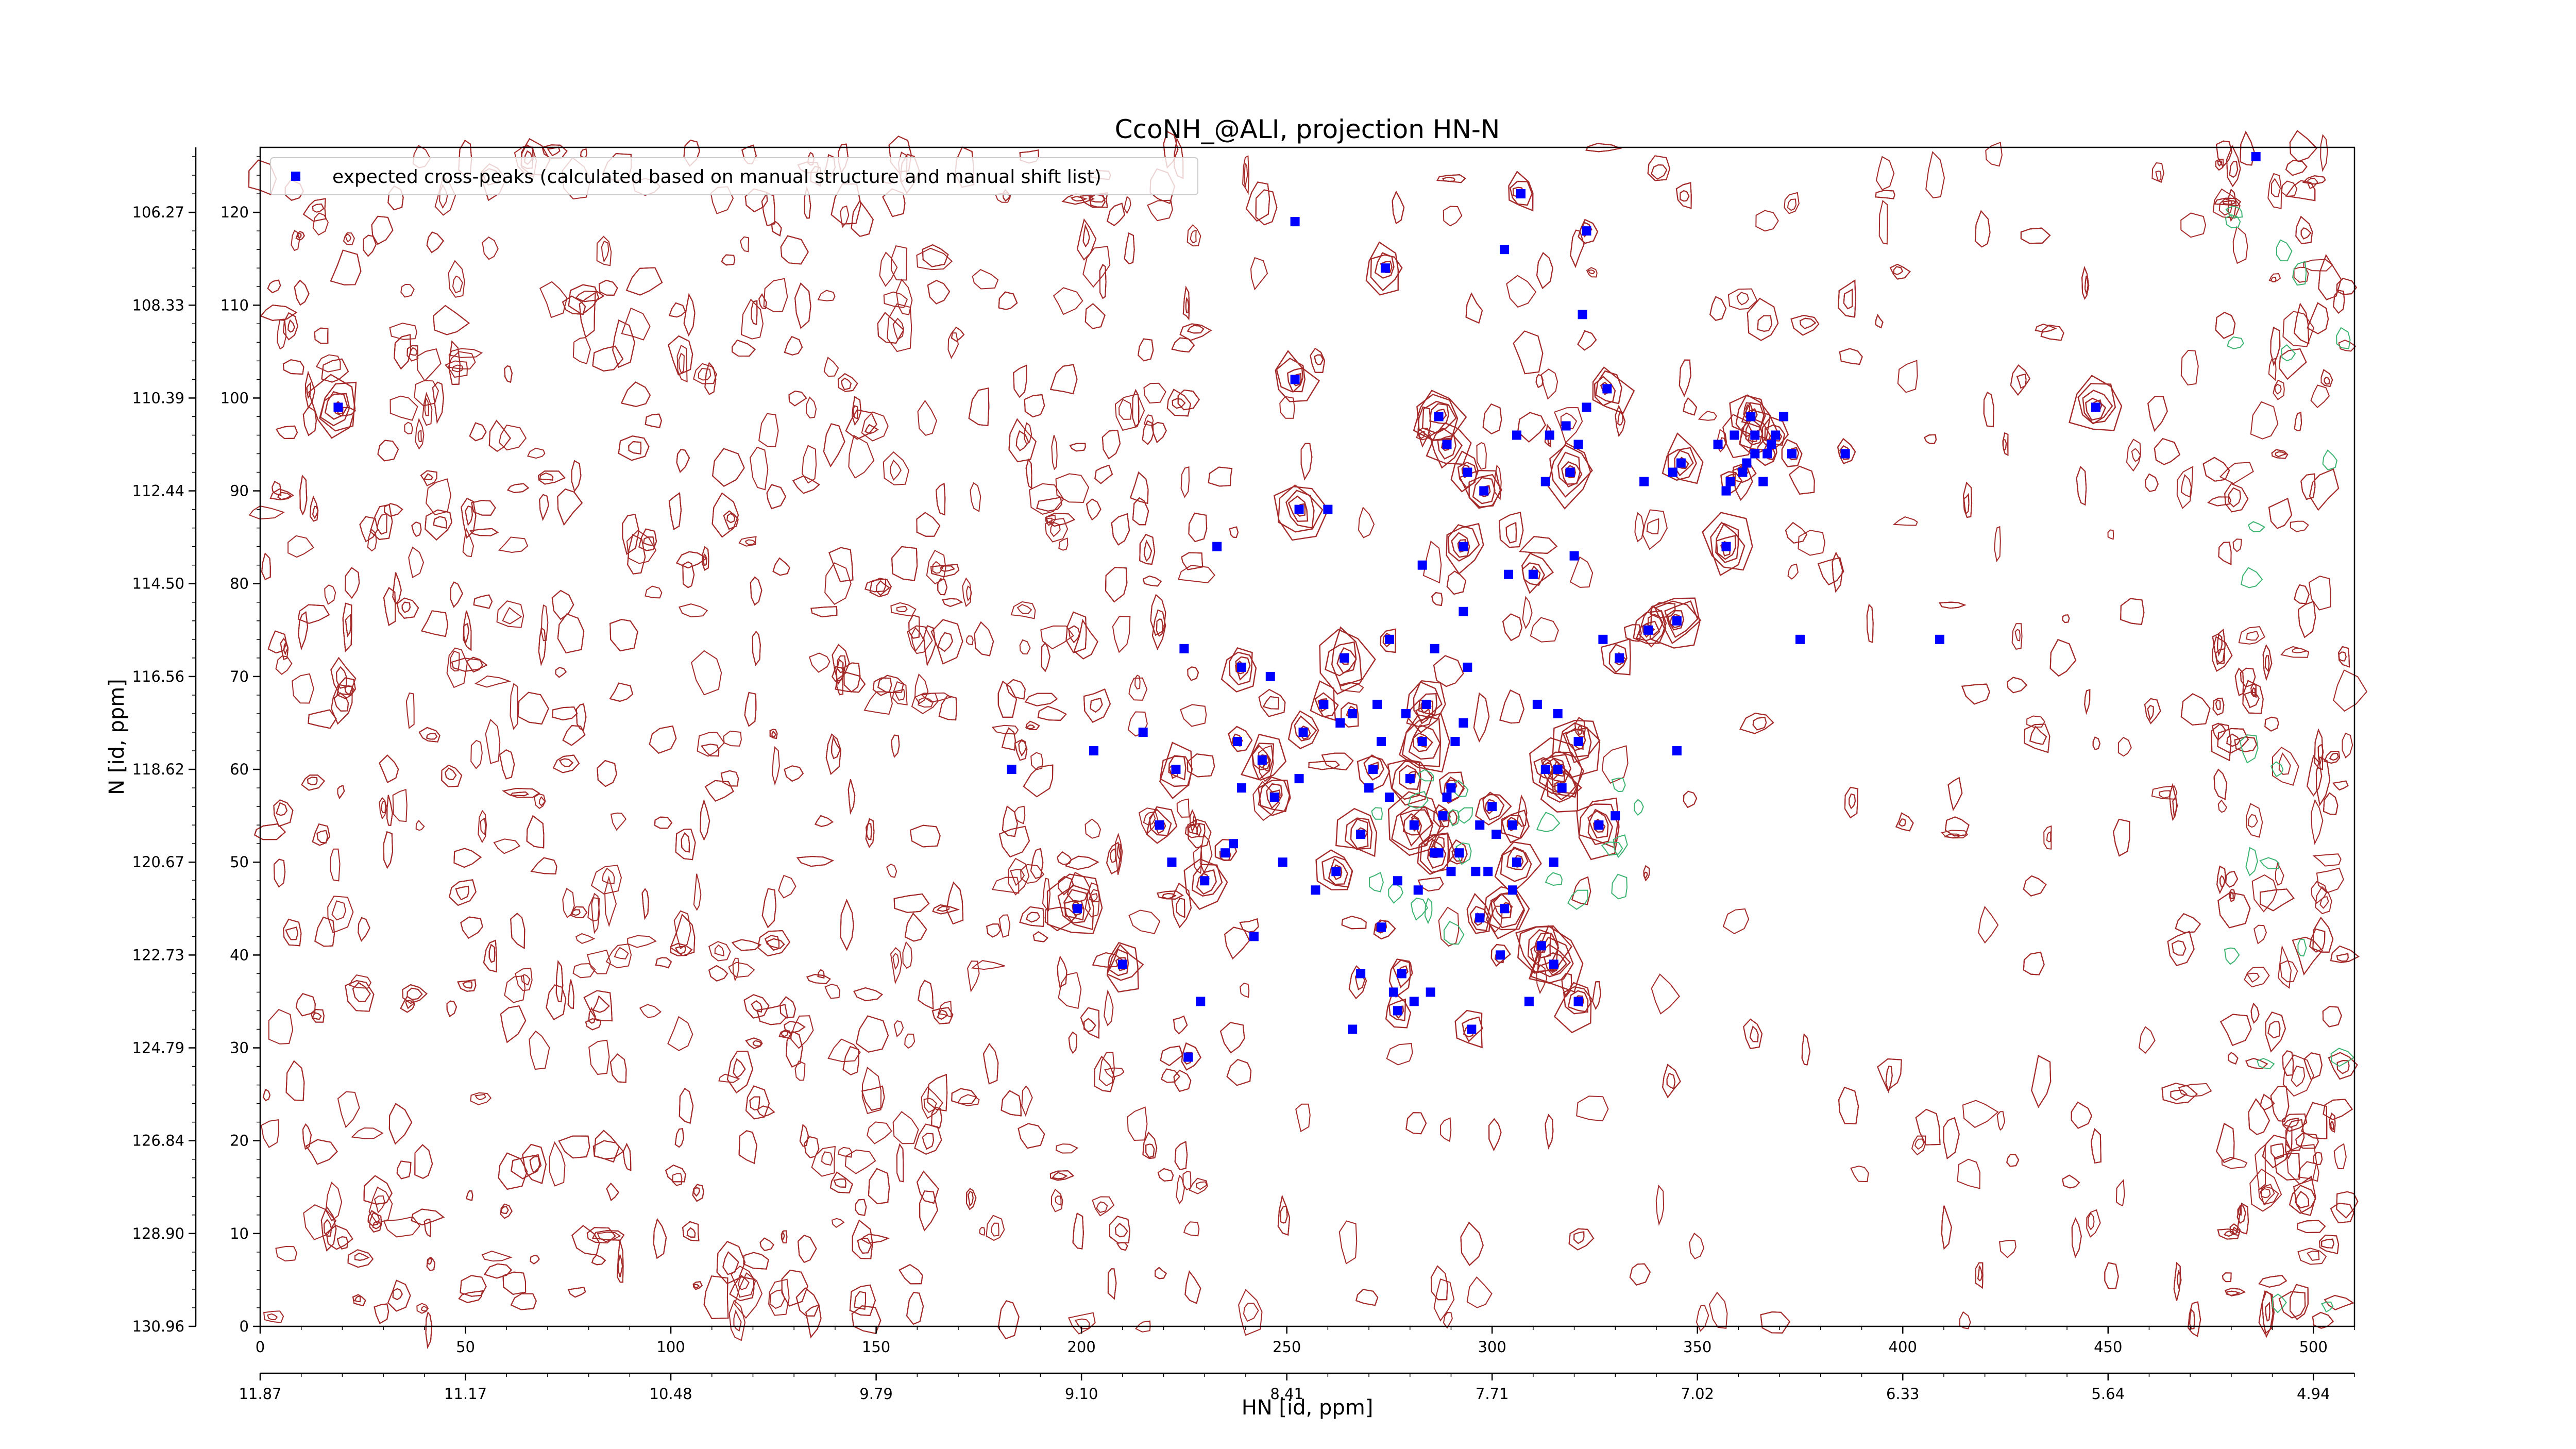 This screenshot has width=2576, height=1449. Describe the element at coordinates (235, 305) in the screenshot. I see `y-tick-label-11: 110` at that location.